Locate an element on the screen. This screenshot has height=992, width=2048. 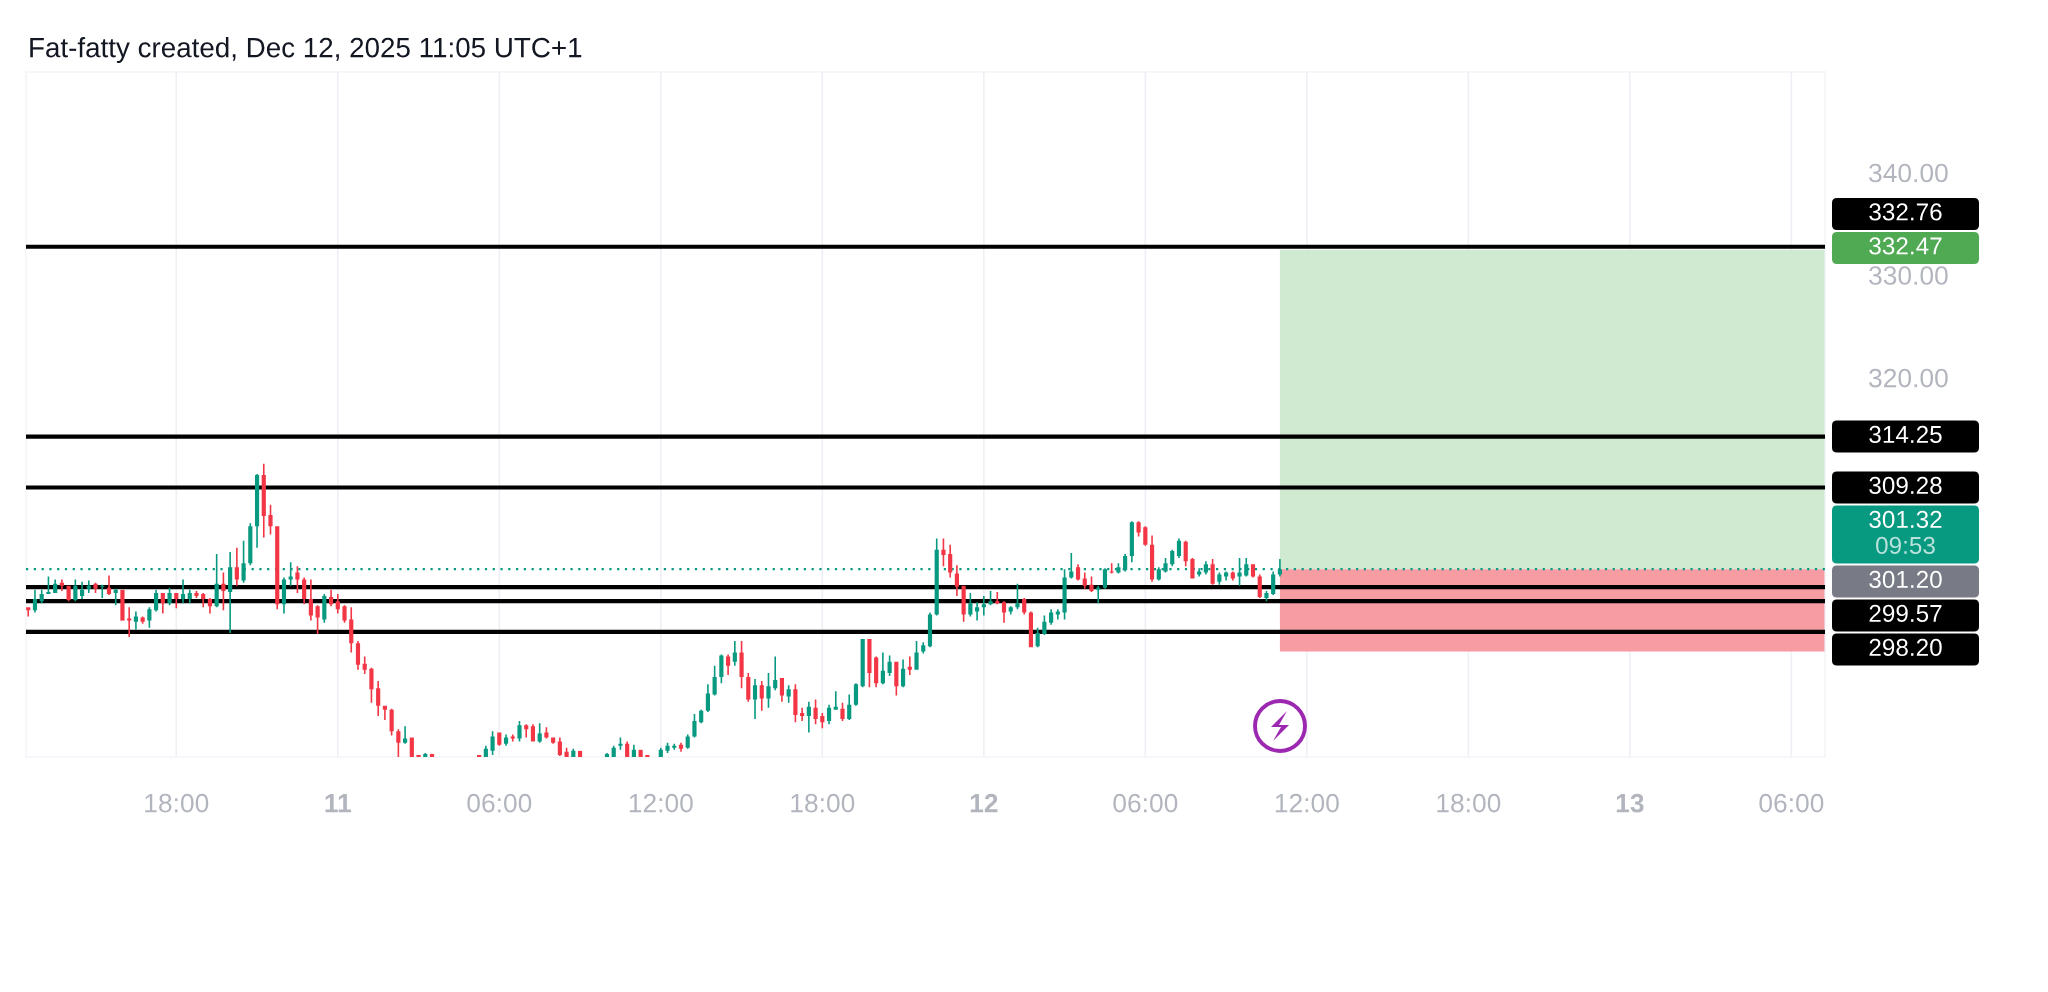
ref-line-label: 301.32 09:53 is located at coordinates (1905, 532).